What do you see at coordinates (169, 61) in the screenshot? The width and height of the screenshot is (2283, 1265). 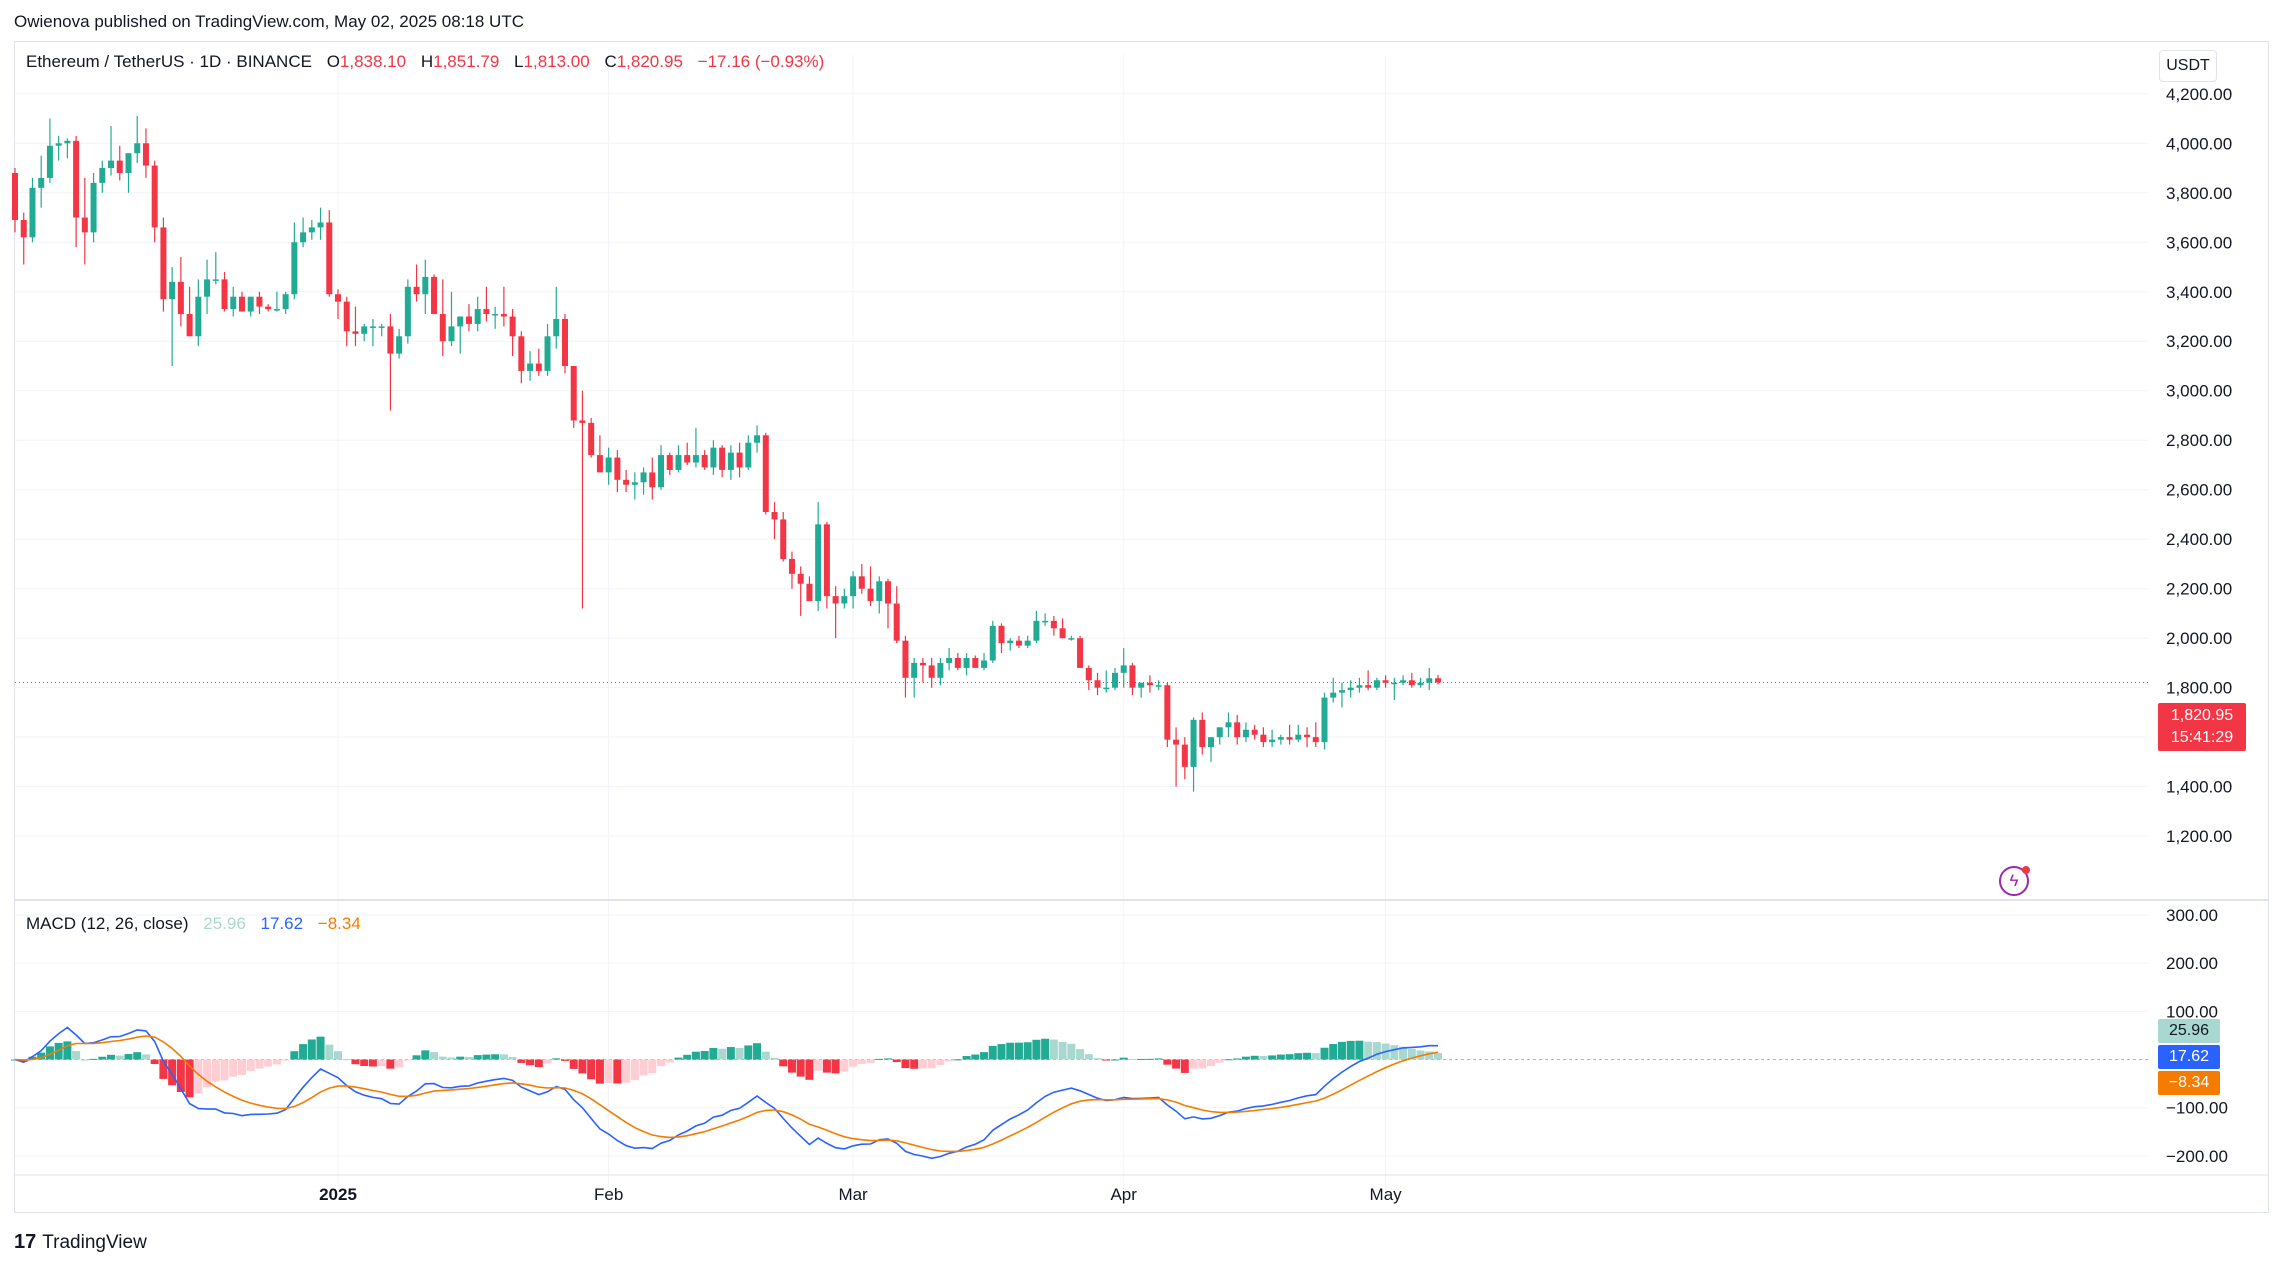 I see `symbol-title: Ethereum / TetherUS · 1D · BINANCE` at bounding box center [169, 61].